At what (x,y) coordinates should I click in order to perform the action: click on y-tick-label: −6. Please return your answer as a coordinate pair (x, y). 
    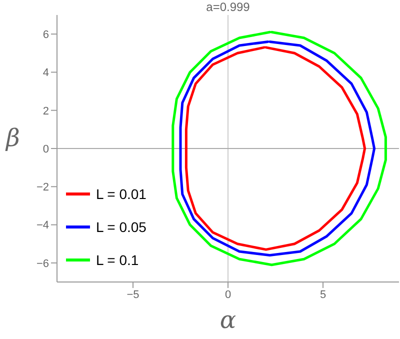
    Looking at the image, I should click on (42, 264).